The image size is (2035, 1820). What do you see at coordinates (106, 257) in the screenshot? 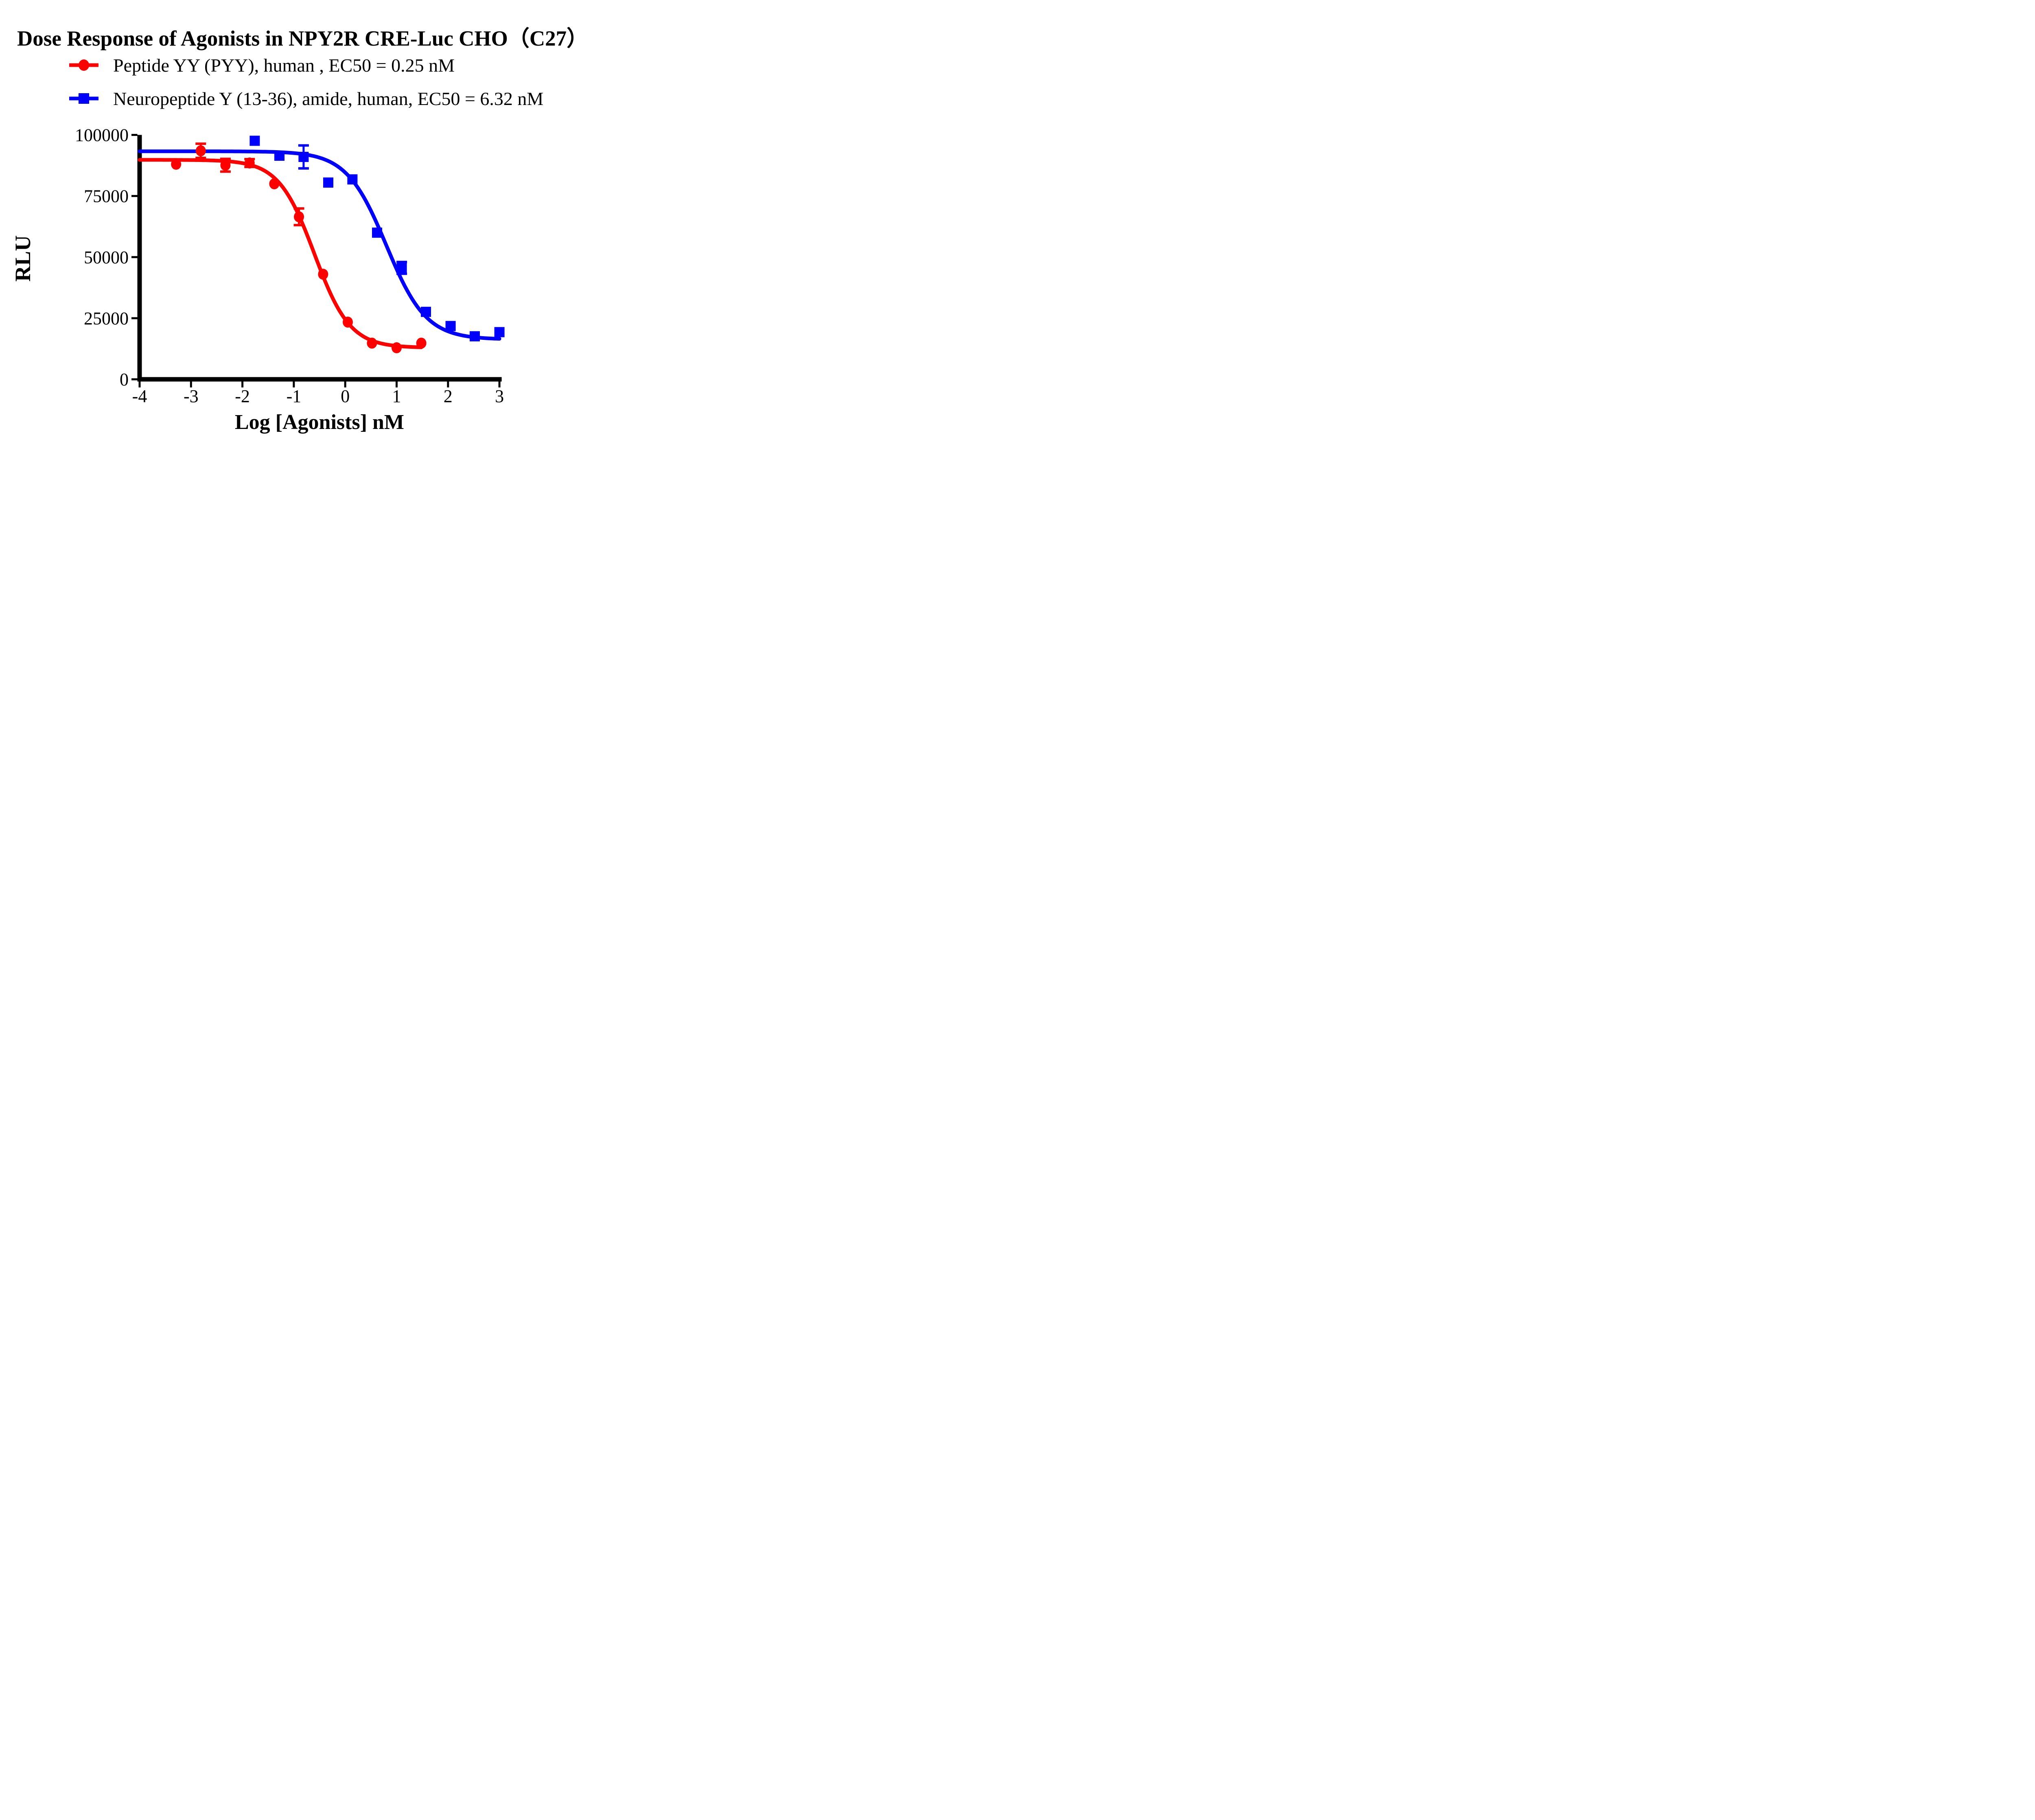
I see `y-tick-label: 50000` at bounding box center [106, 257].